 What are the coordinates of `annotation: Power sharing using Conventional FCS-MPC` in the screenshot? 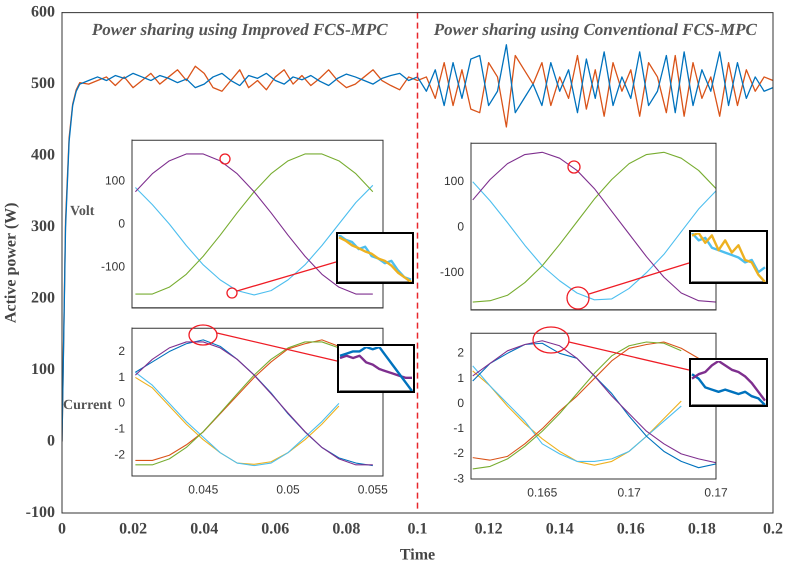 It's located at (595, 29).